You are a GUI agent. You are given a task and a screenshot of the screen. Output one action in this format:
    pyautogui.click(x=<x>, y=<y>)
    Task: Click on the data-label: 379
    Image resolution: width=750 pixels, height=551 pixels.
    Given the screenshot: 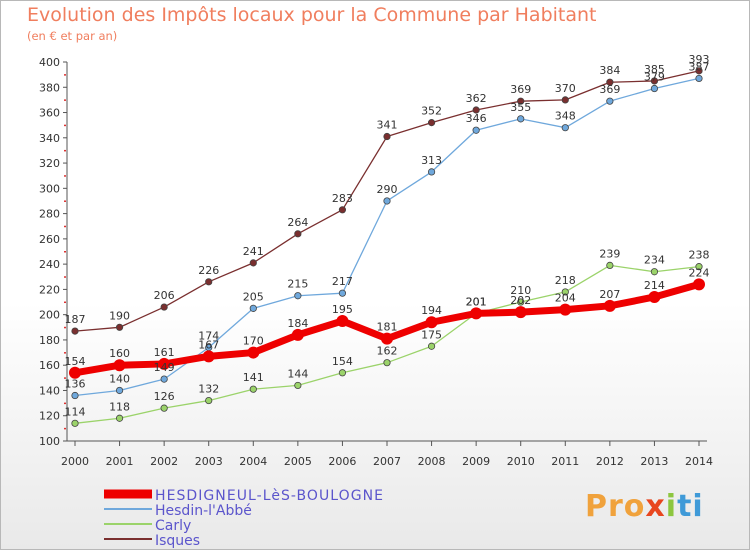 What is the action you would take?
    pyautogui.click(x=654, y=77)
    